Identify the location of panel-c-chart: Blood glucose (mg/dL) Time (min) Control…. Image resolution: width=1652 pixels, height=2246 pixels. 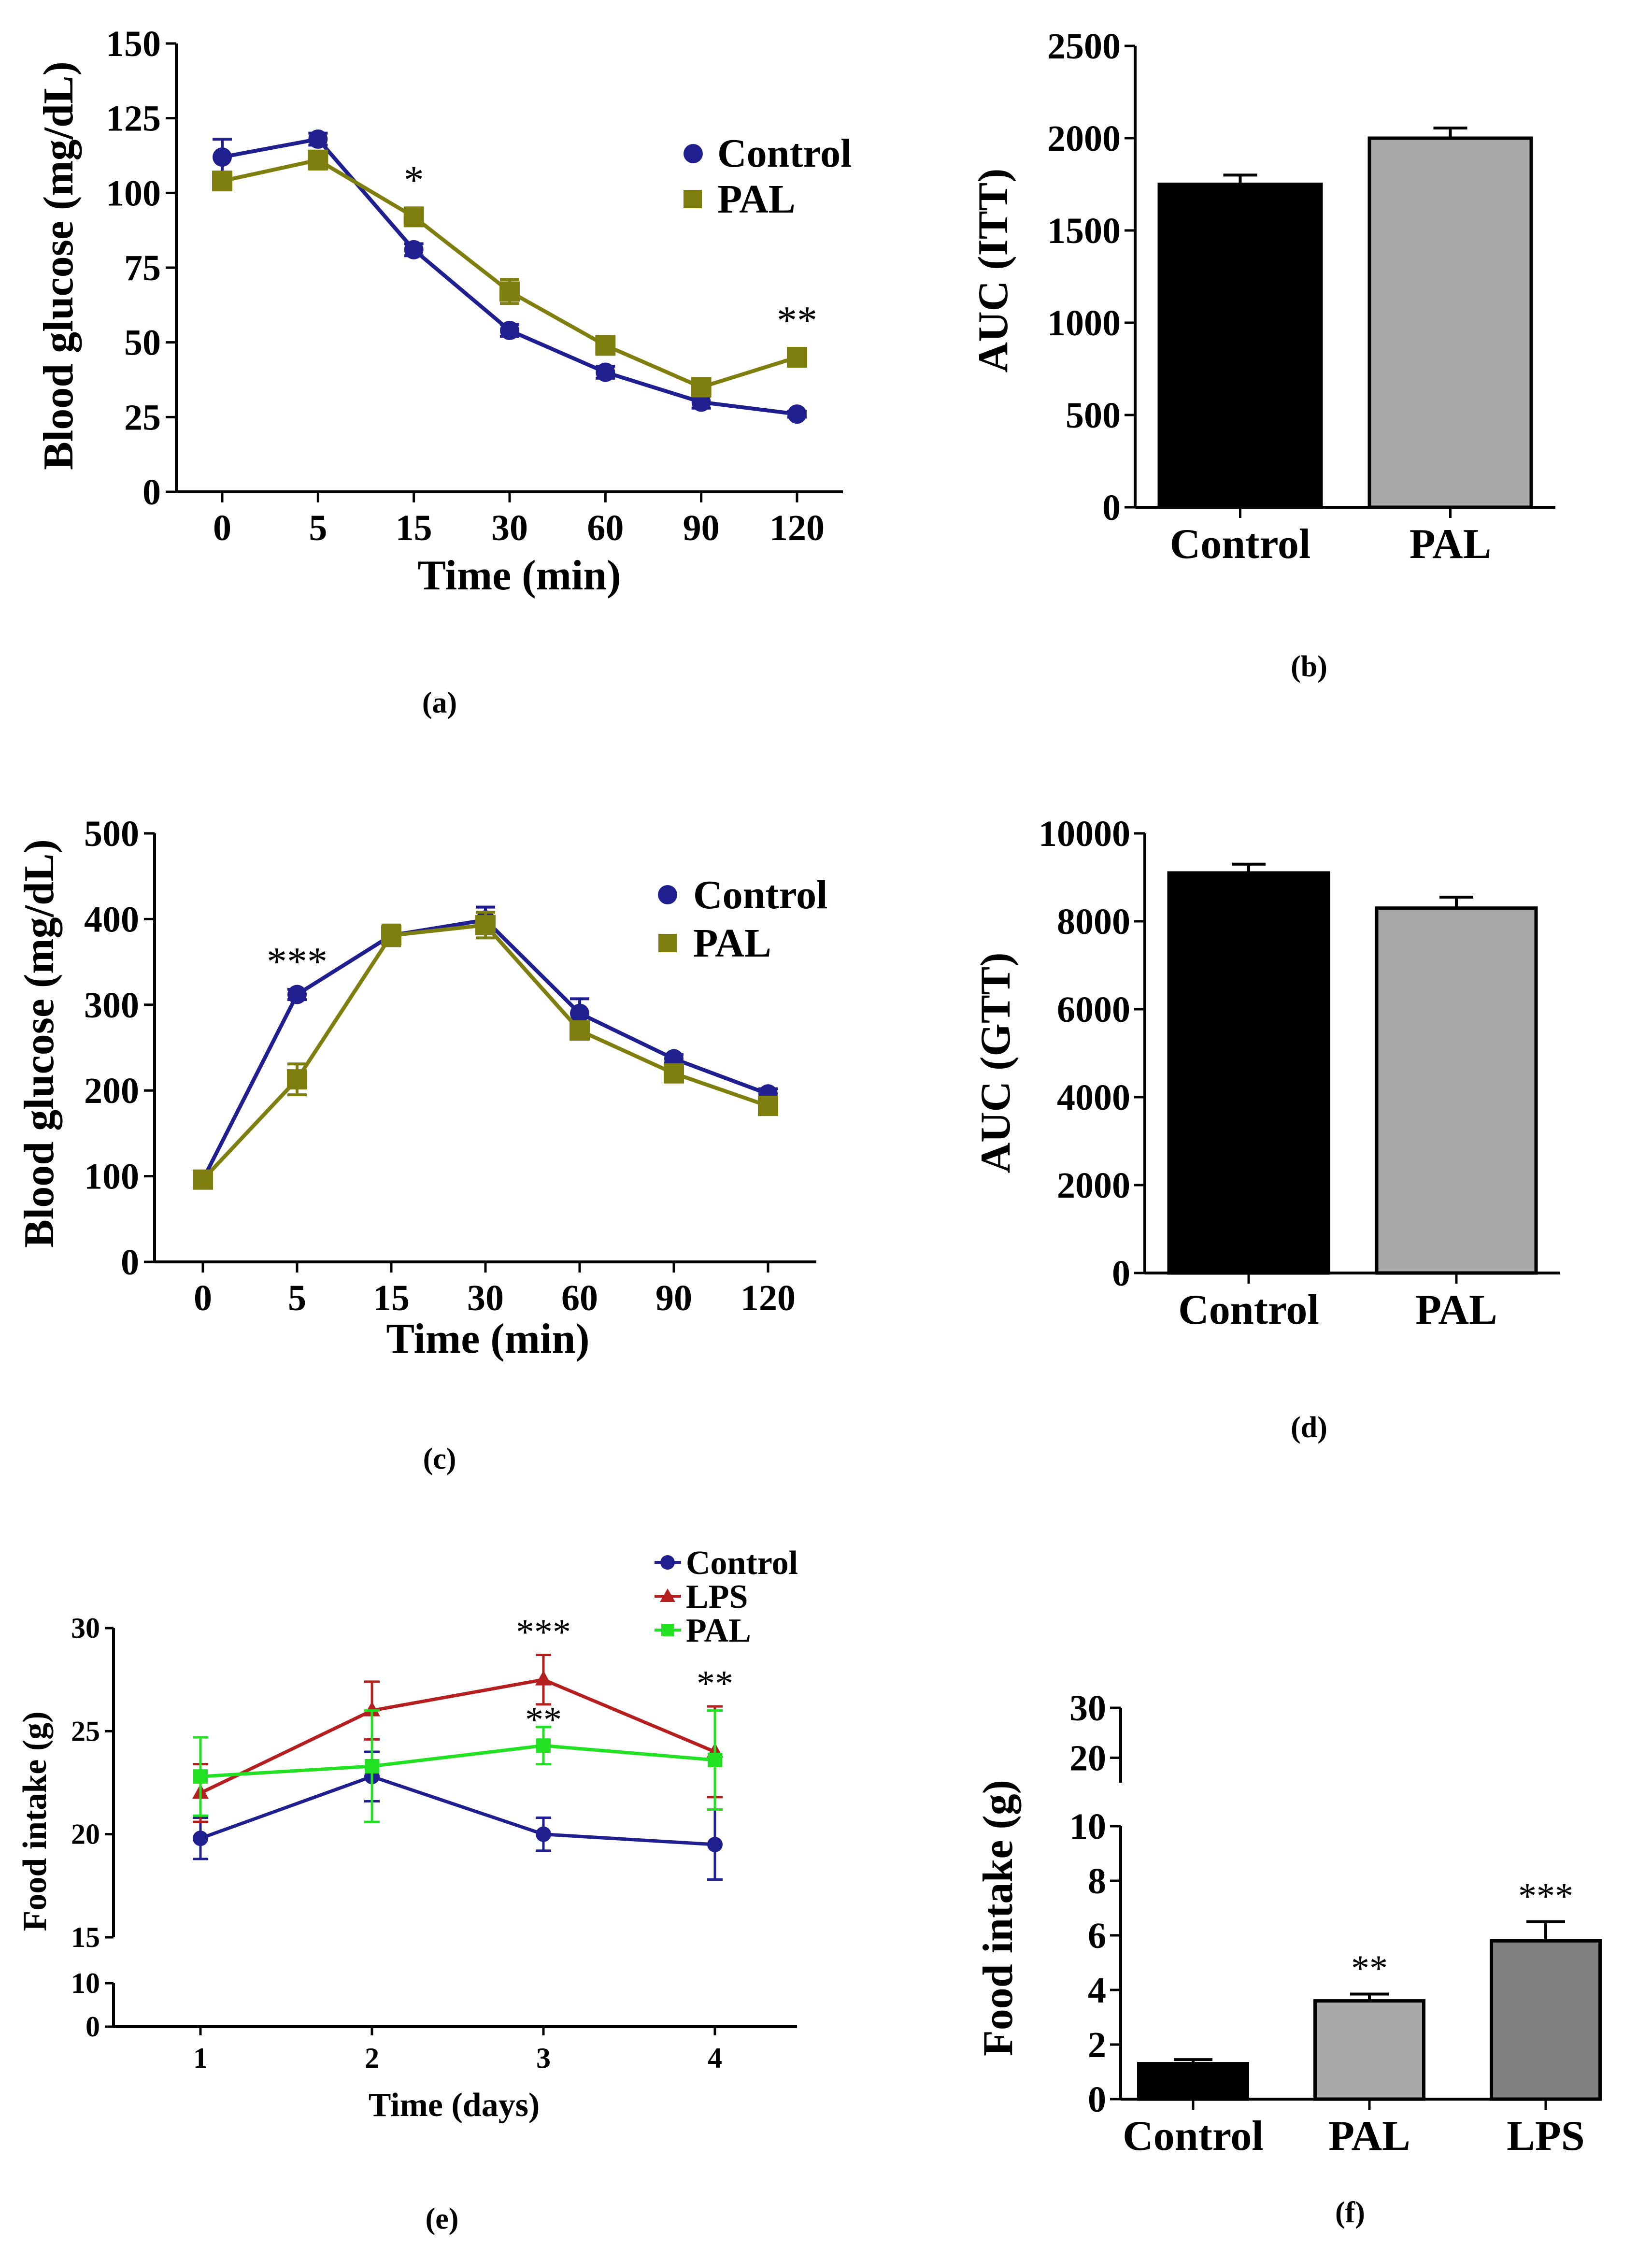
(421, 1144).